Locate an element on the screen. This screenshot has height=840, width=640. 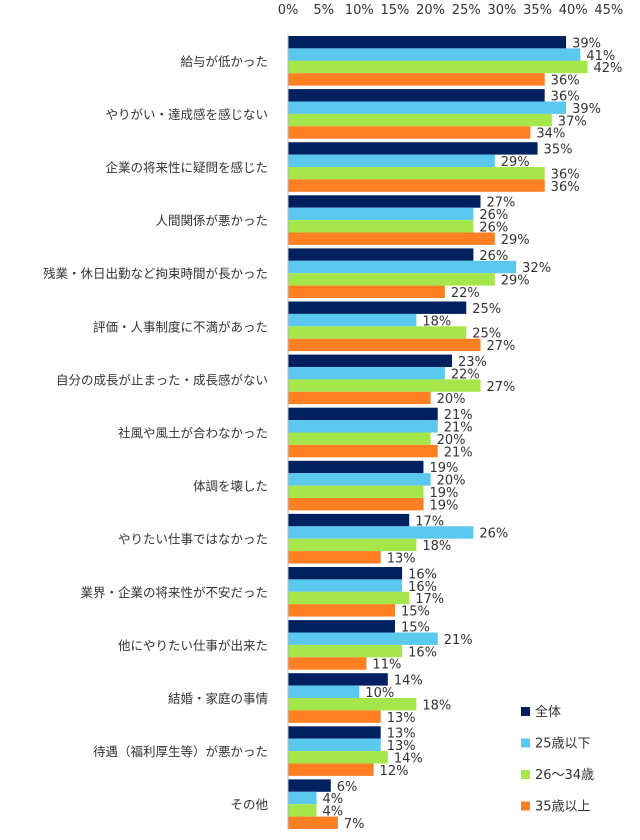
category-label: 自分の成長が止まった・成長感がない is located at coordinates (162, 379).